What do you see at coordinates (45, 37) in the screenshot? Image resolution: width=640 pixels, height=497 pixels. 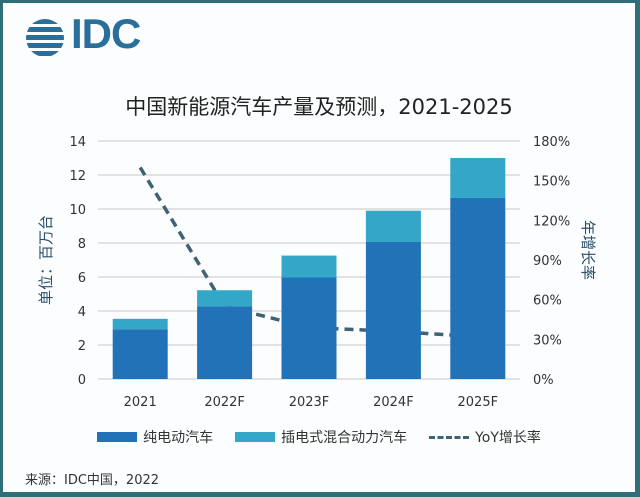 I see `globe-icon` at bounding box center [45, 37].